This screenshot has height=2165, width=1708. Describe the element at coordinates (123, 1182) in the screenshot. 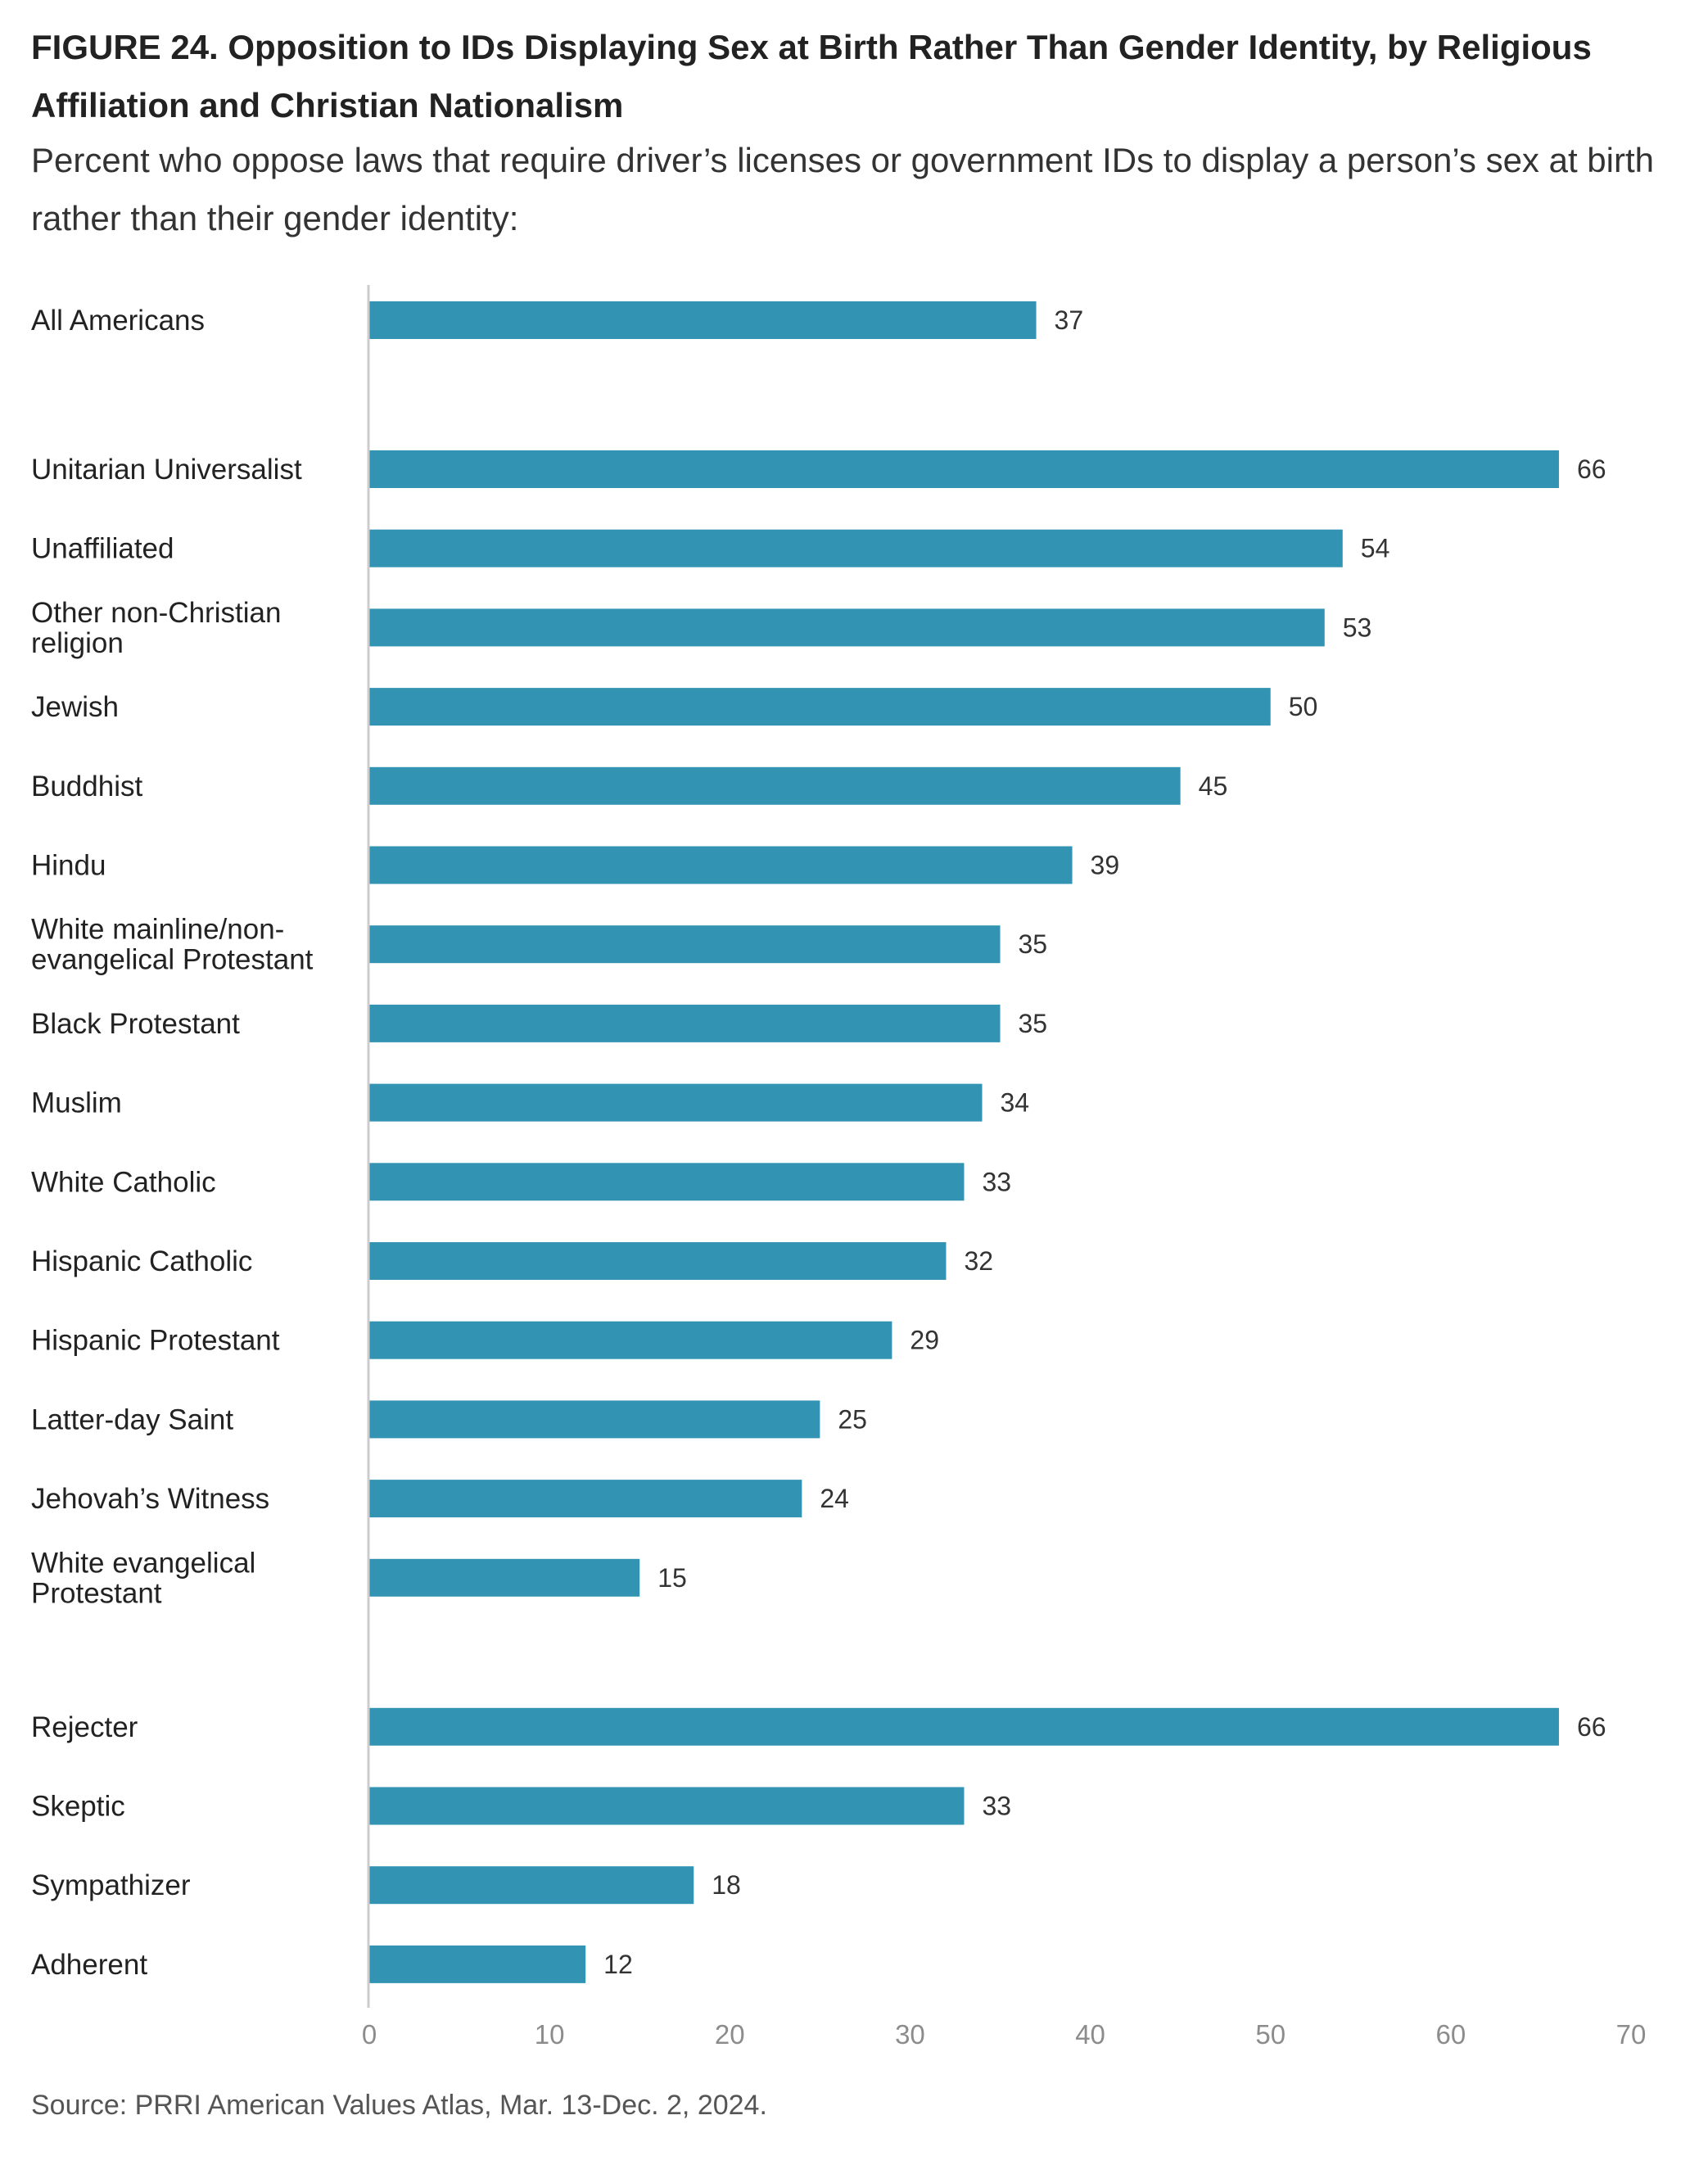

I see `category-label: White Catholic` at that location.